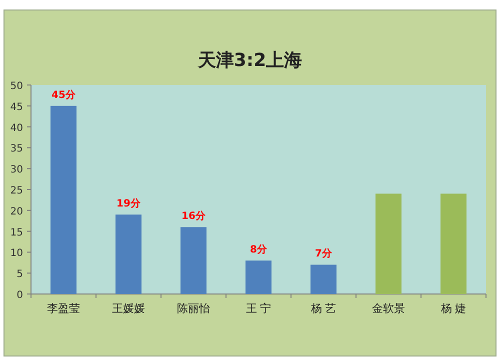  I want to click on y-tick-label: 35, so click(16, 149).